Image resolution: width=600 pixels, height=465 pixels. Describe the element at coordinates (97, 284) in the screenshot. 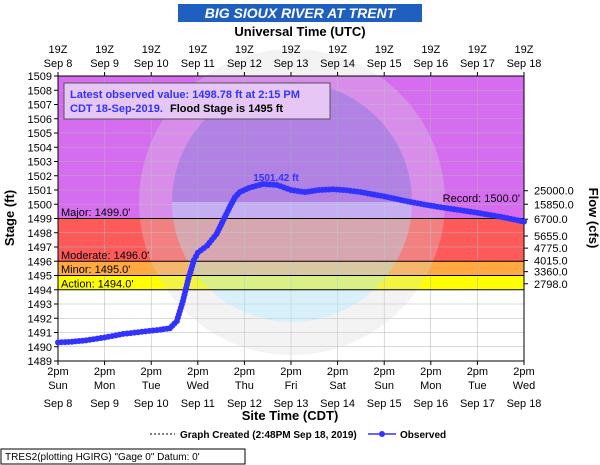

I see `category-label-action: Action: 1494.0'` at that location.